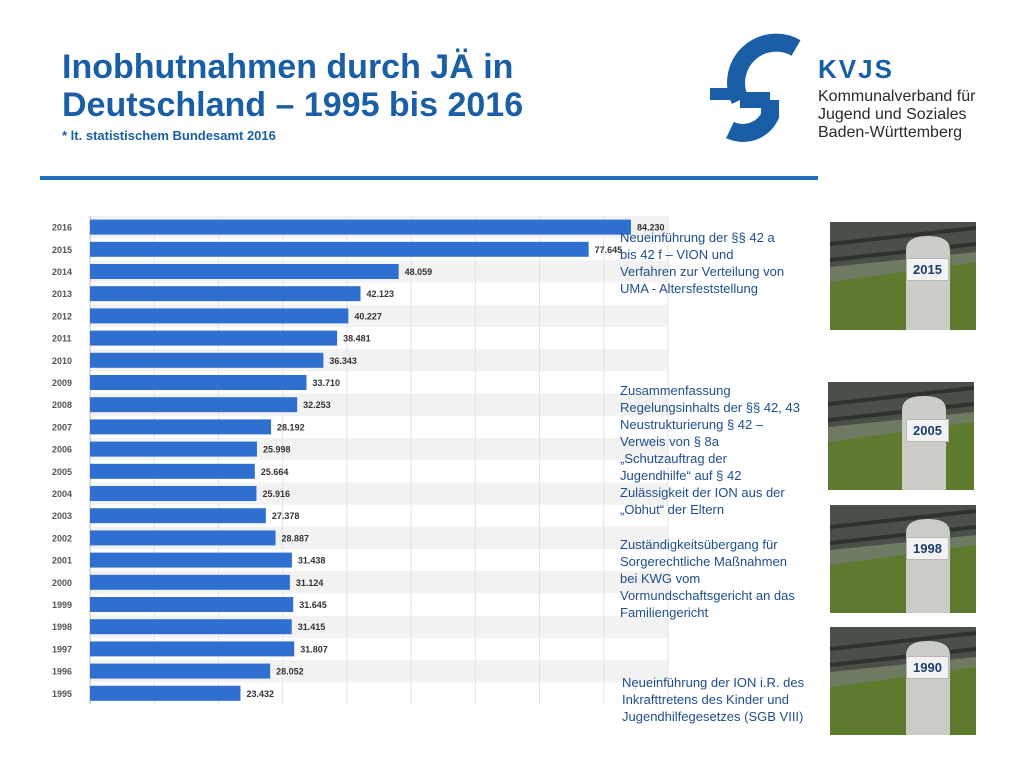 The image size is (1024, 768). What do you see at coordinates (856, 69) in the screenshot?
I see `logo-abbreviation: KVJS` at bounding box center [856, 69].